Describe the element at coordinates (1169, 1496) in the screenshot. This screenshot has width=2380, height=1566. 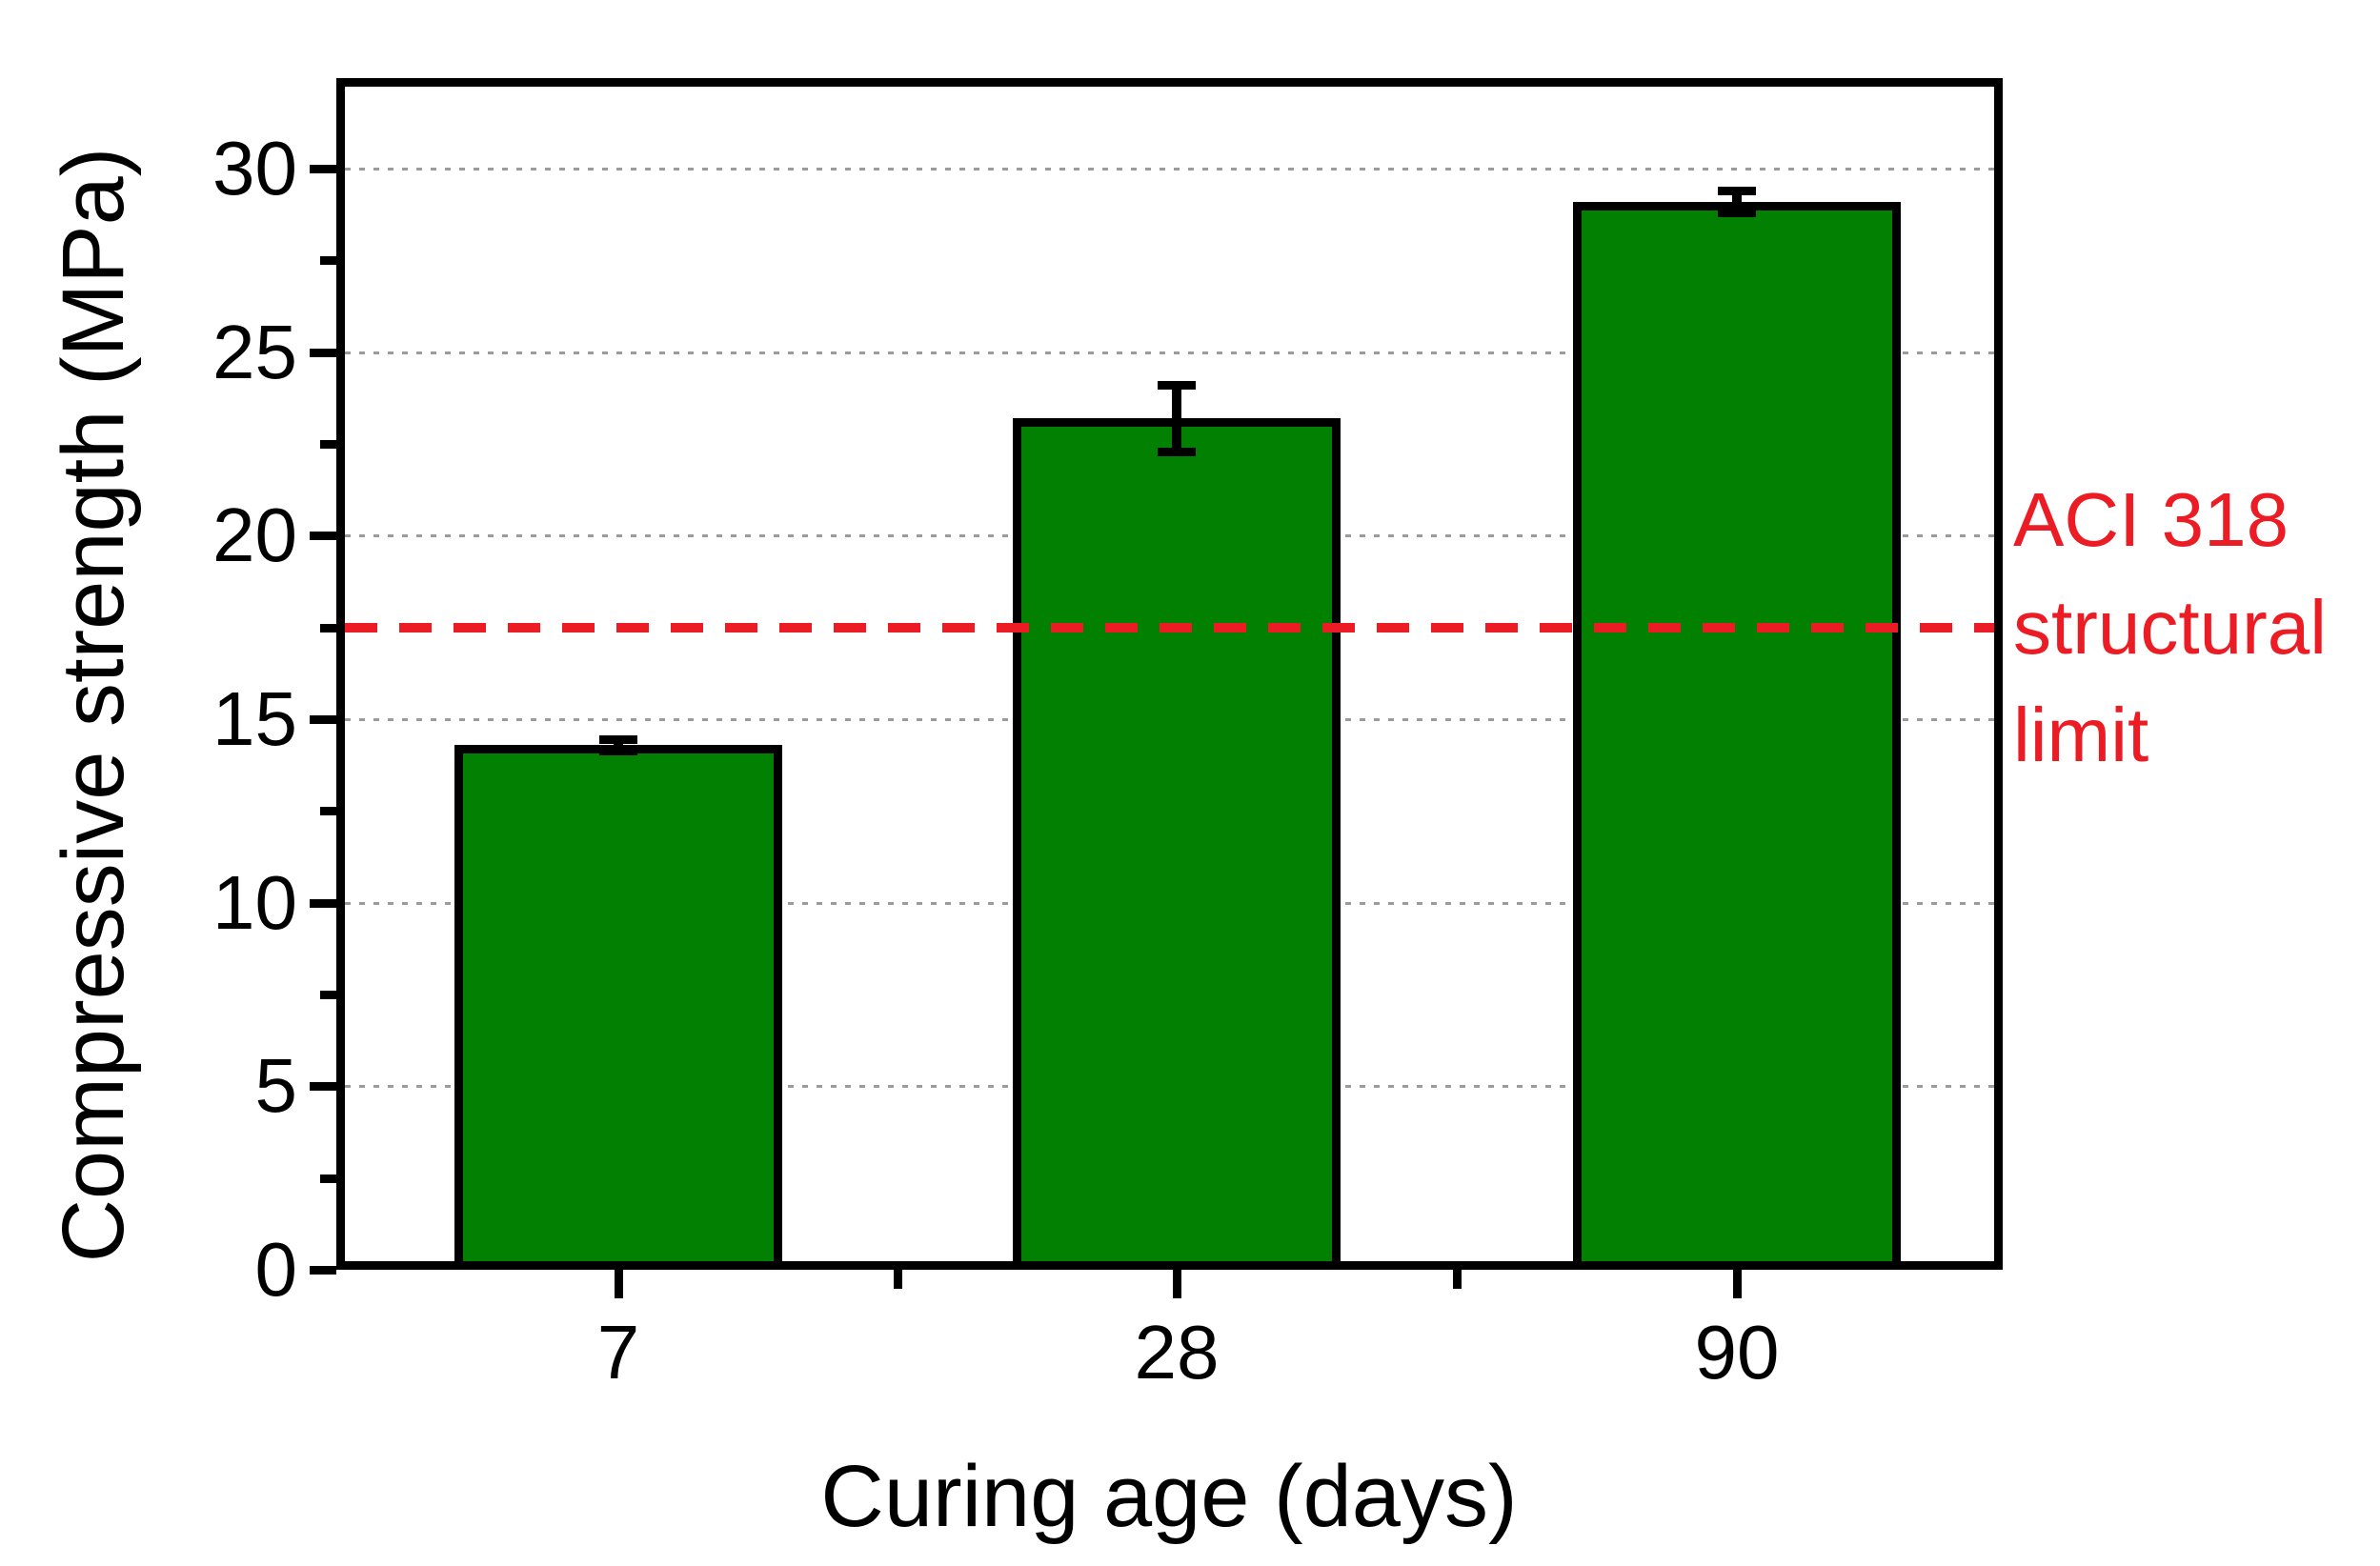
I see `x-axis-title: Curing age (days)` at that location.